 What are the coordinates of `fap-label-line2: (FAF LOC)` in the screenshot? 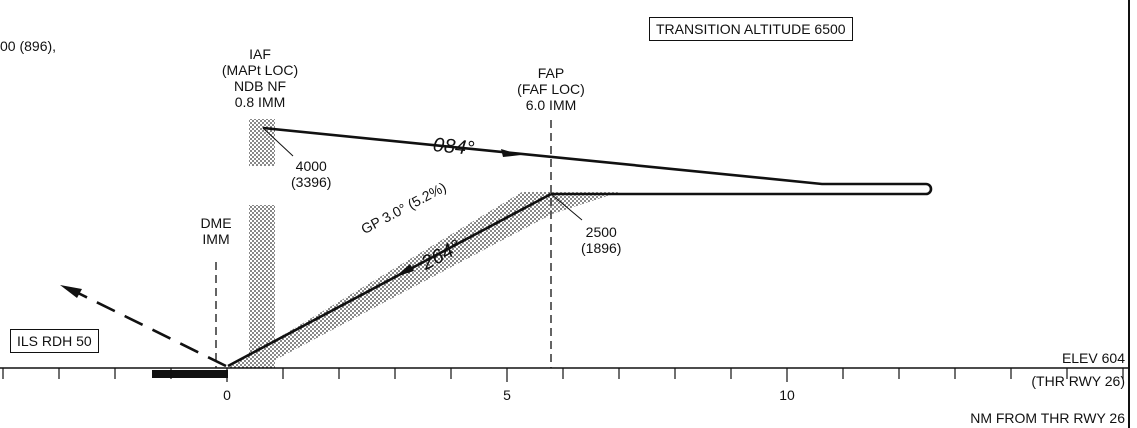 It's located at (551, 89).